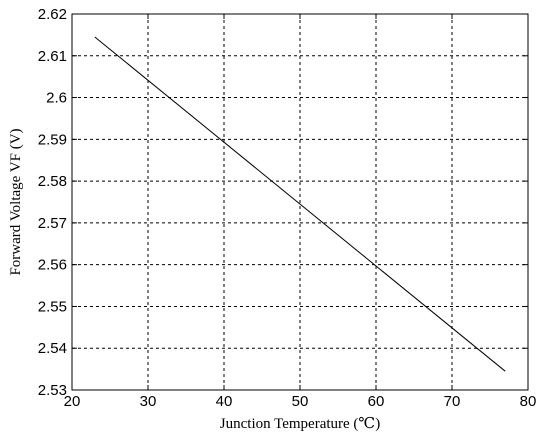 Image resolution: width=537 pixels, height=440 pixels. I want to click on y-axis-title: Forward Voltage VF (V), so click(16, 201).